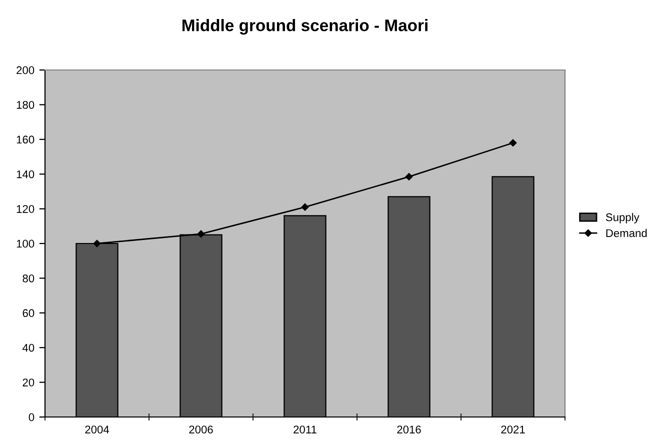  I want to click on y-tick-label: 60, so click(28, 313).